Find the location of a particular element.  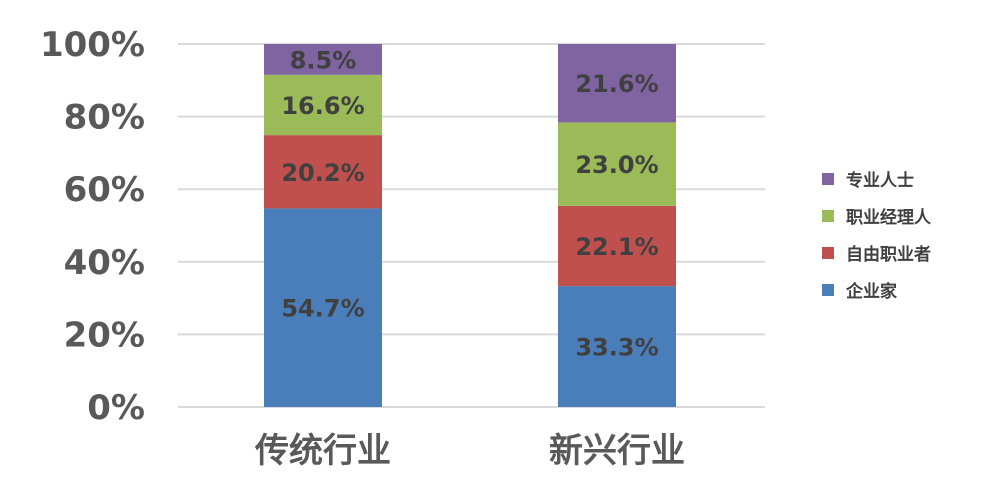

data-label: 54.7% is located at coordinates (322, 309).